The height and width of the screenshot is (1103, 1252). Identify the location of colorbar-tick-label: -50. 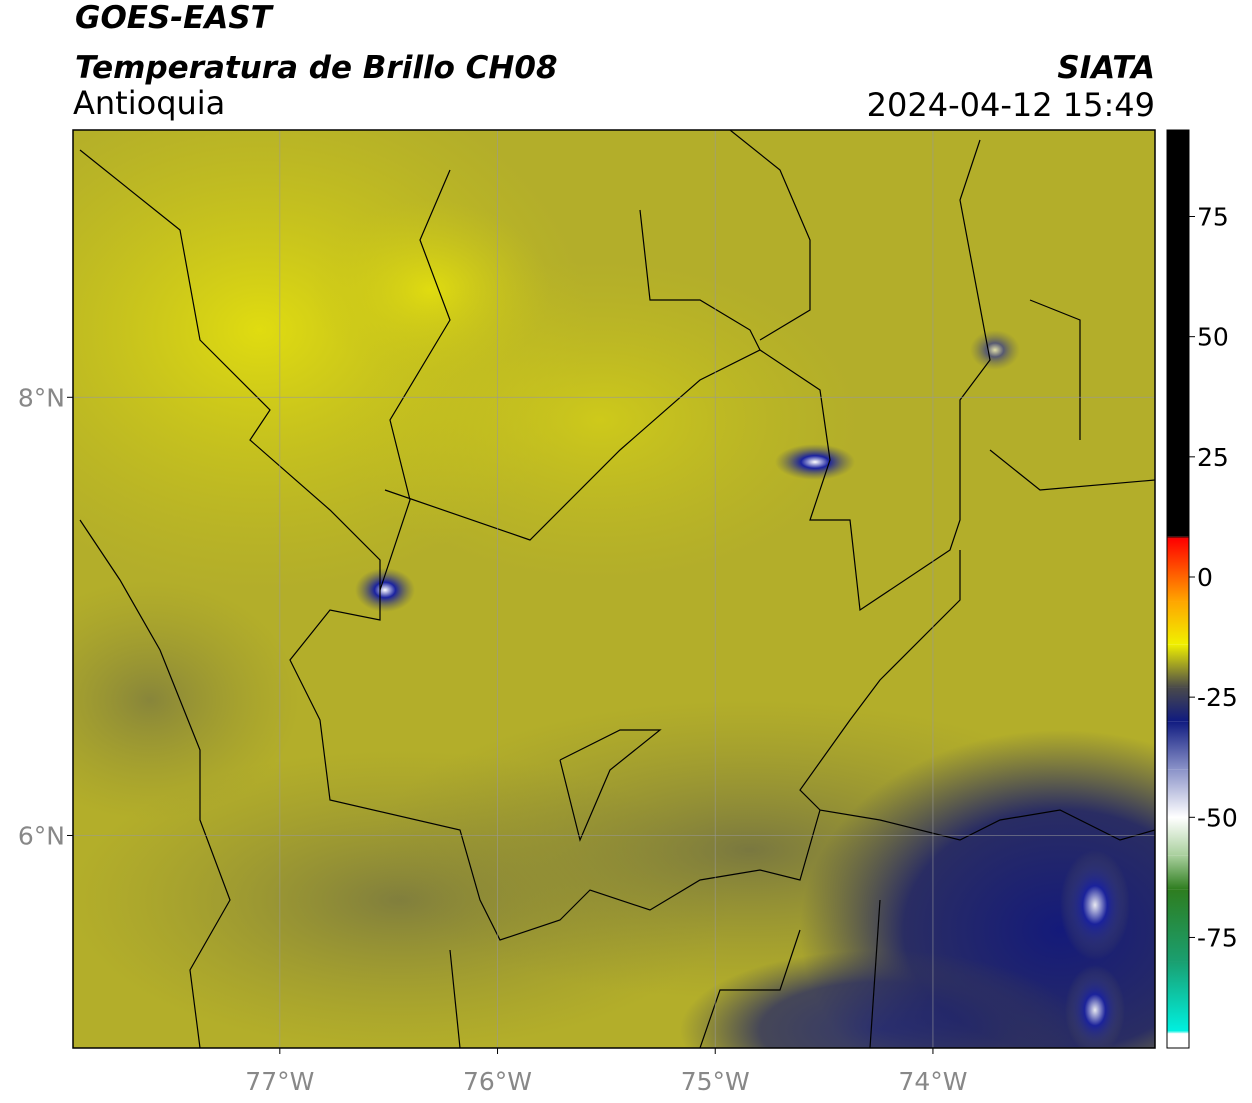
(1217, 817).